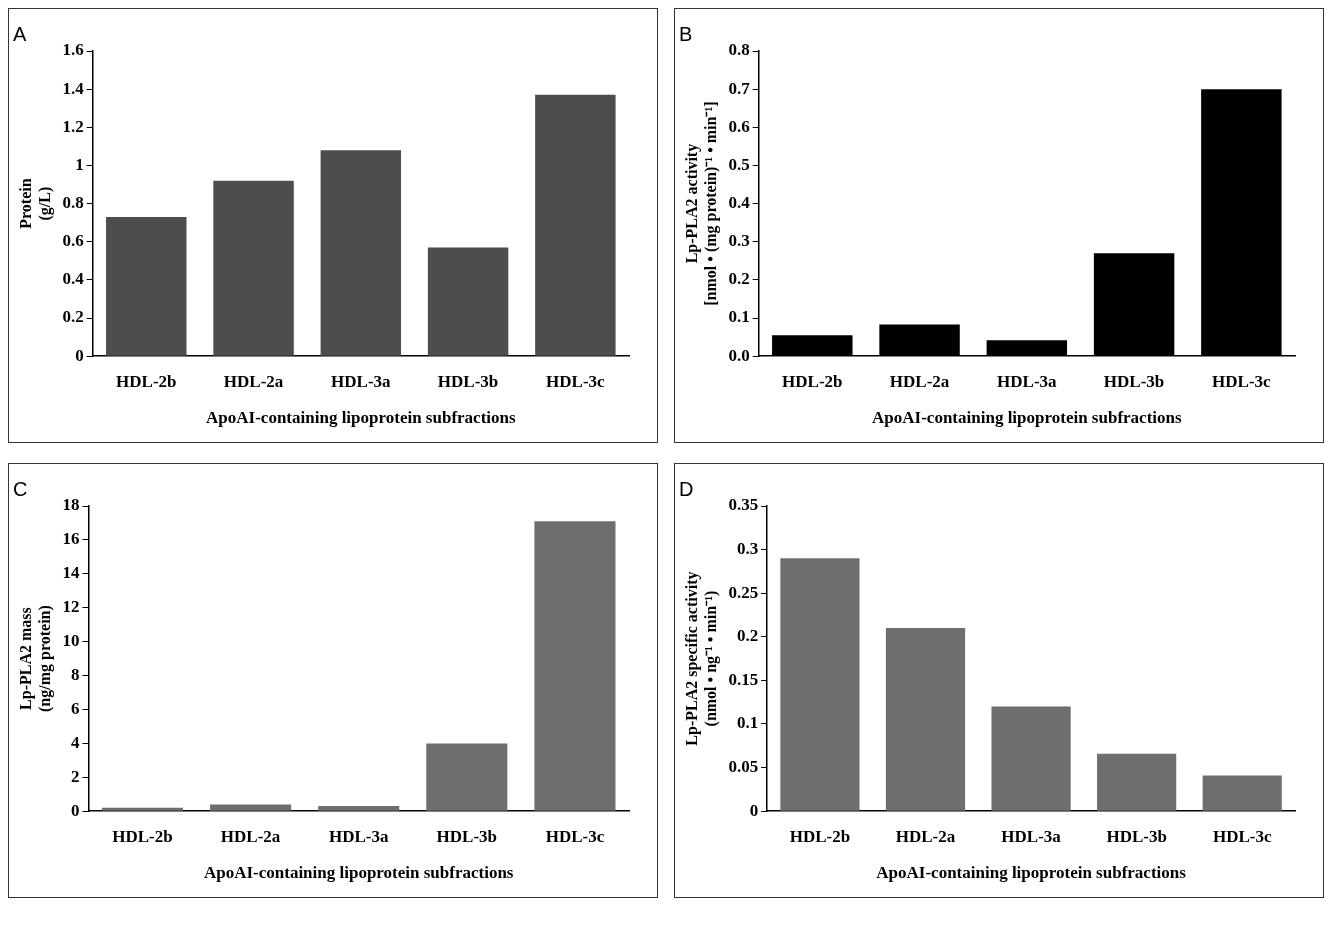 Image resolution: width=1336 pixels, height=943 pixels. I want to click on y-axis-title: Protein (g/L), so click(35, 203).